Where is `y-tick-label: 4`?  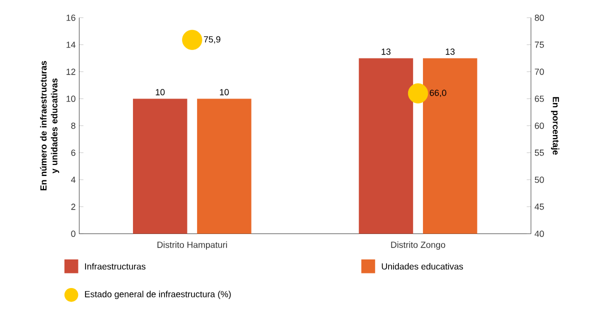
y-tick-label: 4 is located at coordinates (73, 179).